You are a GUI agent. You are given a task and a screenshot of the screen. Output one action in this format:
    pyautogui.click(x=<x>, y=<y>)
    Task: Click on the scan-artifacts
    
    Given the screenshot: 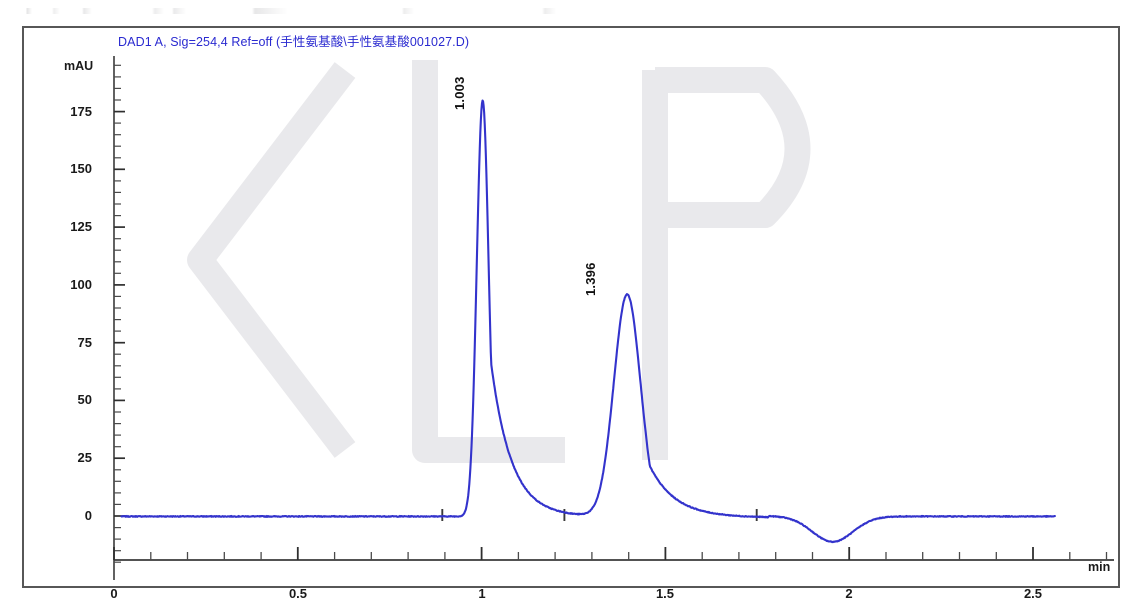 What is the action you would take?
    pyautogui.click(x=302, y=11)
    